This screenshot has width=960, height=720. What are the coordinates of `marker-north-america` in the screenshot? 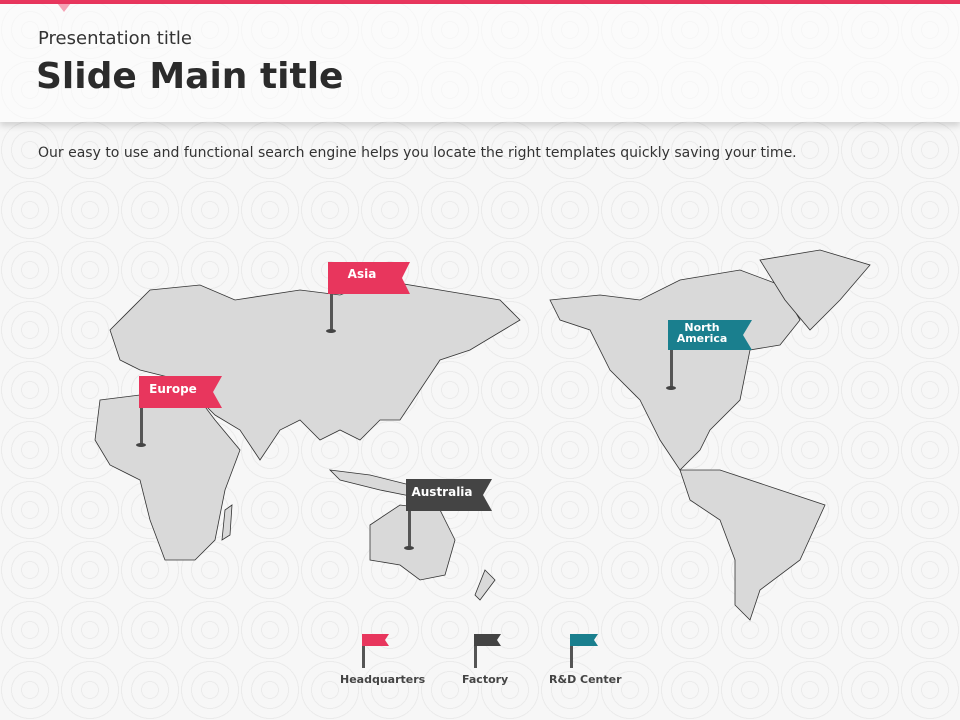 It's located at (709, 355).